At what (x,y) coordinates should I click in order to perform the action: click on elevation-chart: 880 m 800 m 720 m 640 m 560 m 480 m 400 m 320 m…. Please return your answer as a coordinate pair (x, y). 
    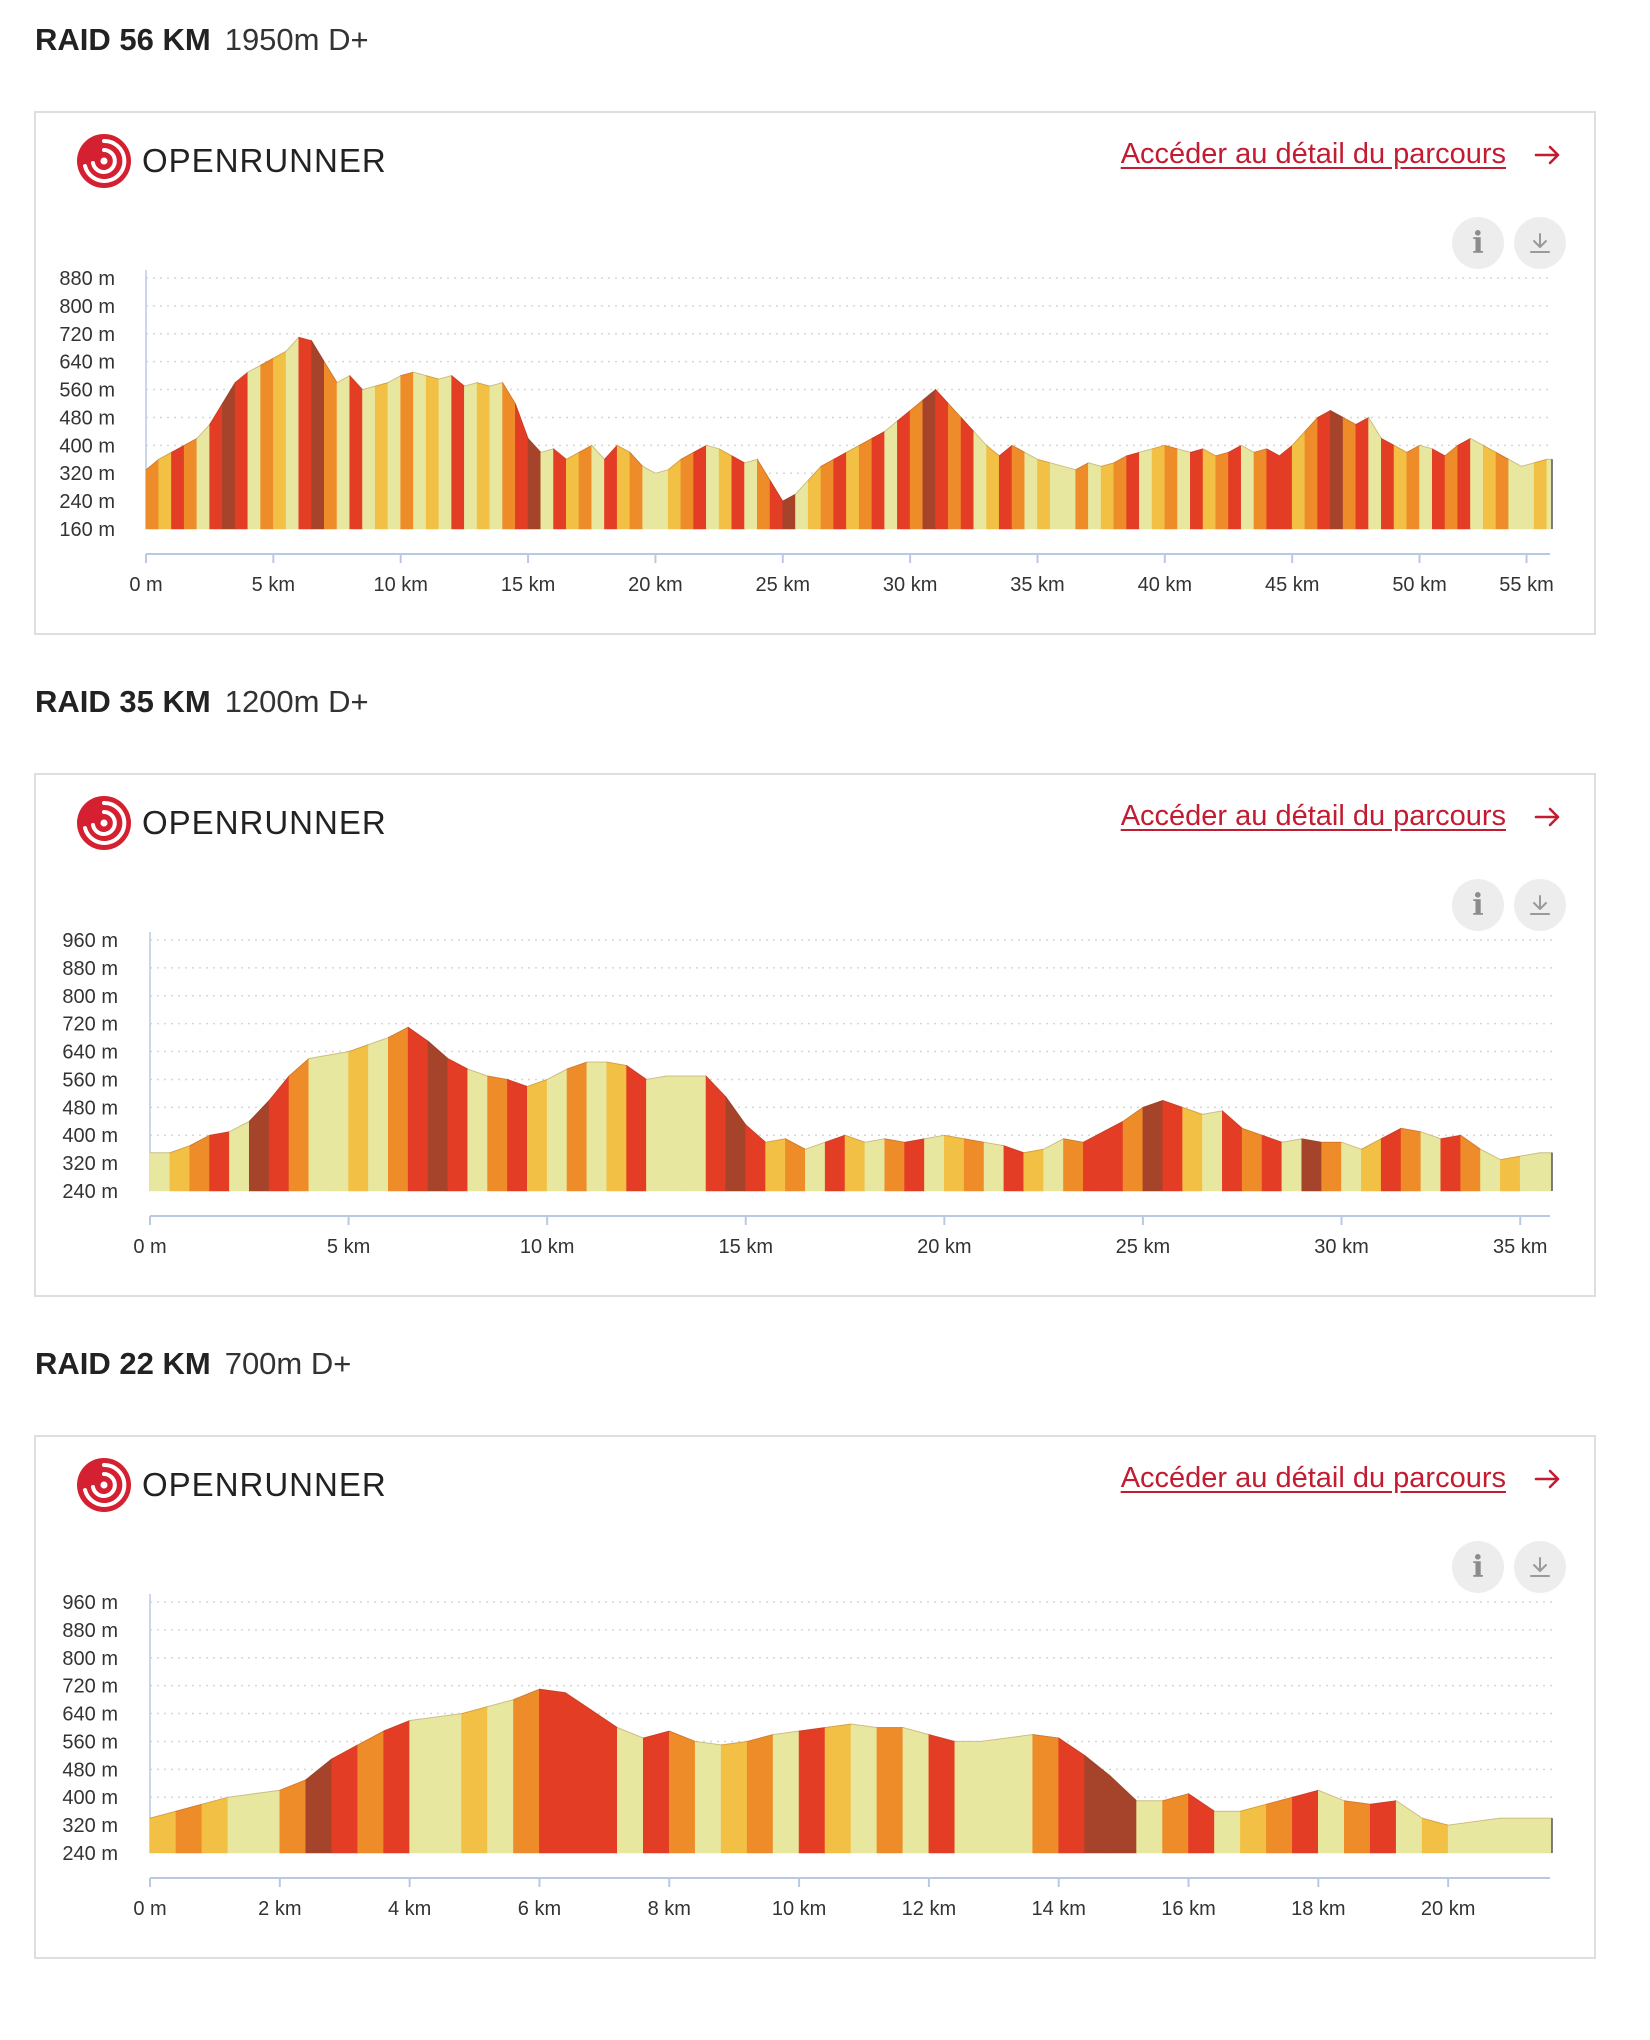
    Looking at the image, I should click on (806, 432).